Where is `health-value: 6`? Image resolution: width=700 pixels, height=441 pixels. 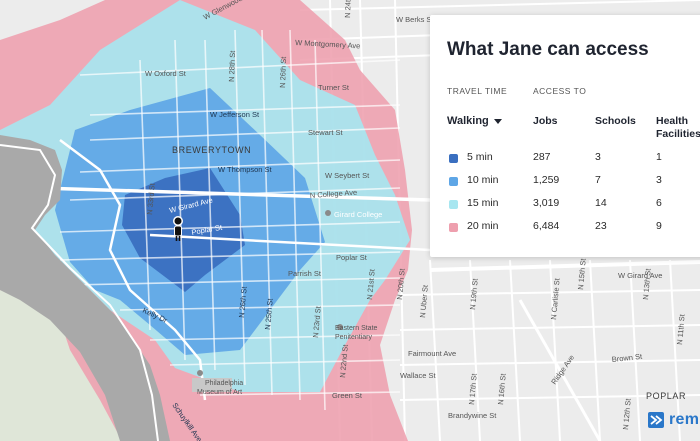
health-value: 6 is located at coordinates (659, 203).